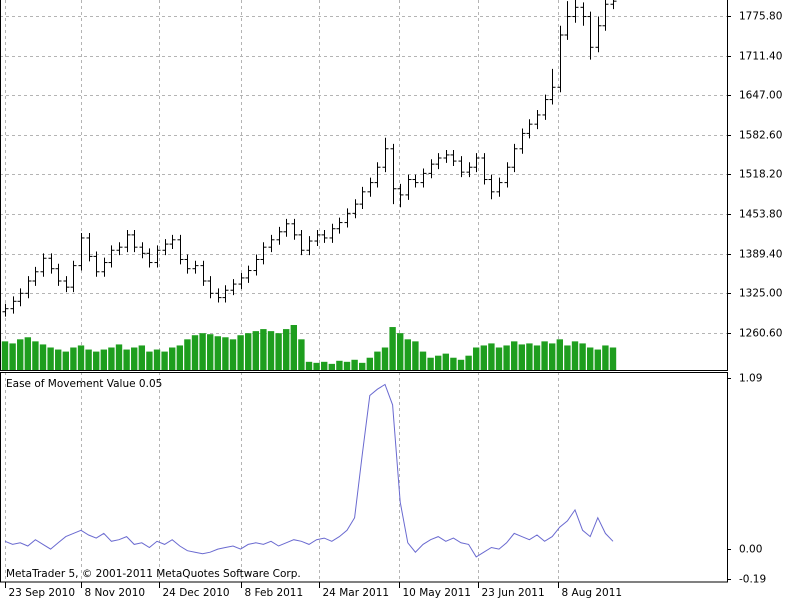  I want to click on y-tick-label: 0.00, so click(750, 550).